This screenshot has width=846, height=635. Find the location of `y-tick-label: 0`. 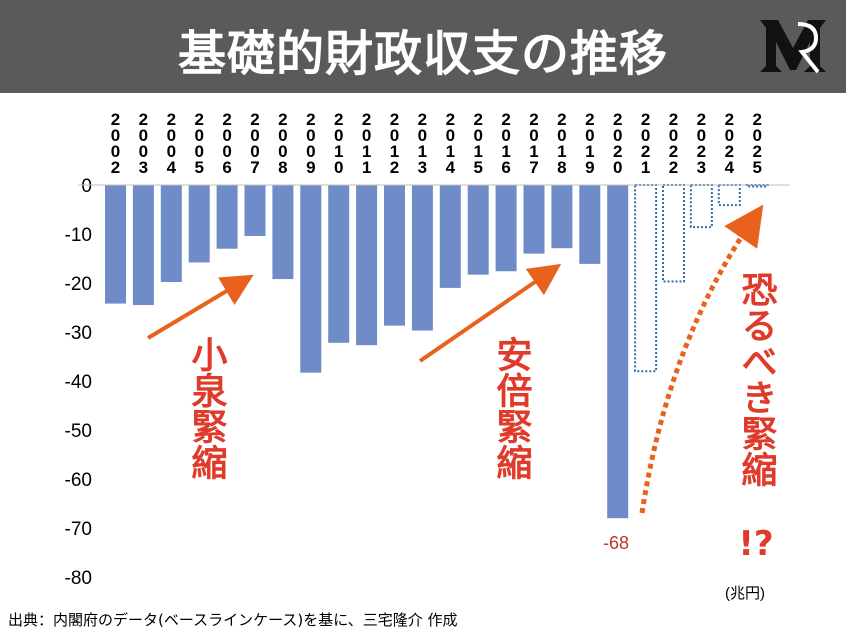

y-tick-label: 0 is located at coordinates (86, 186).